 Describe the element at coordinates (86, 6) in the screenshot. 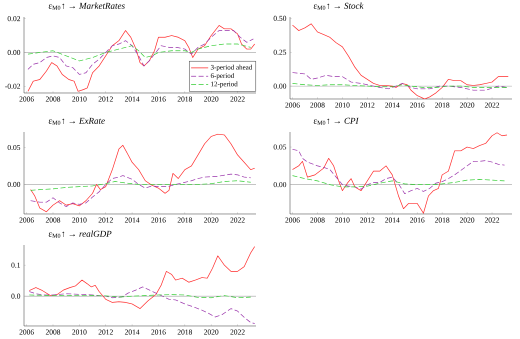

I see `chart-title: ε$_{M0}$↑ → MarketRates` at that location.